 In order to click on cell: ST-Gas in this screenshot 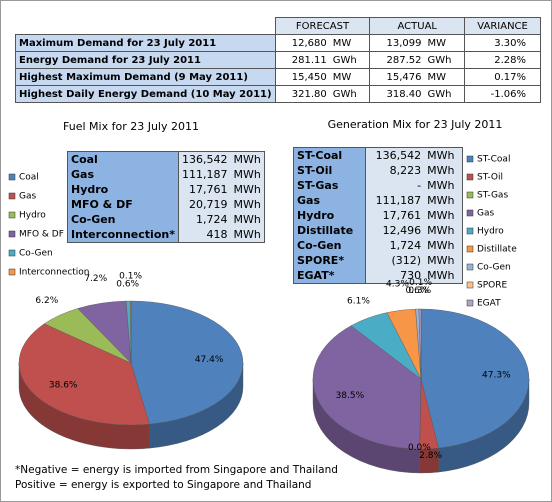, I will do `click(329, 185)`.